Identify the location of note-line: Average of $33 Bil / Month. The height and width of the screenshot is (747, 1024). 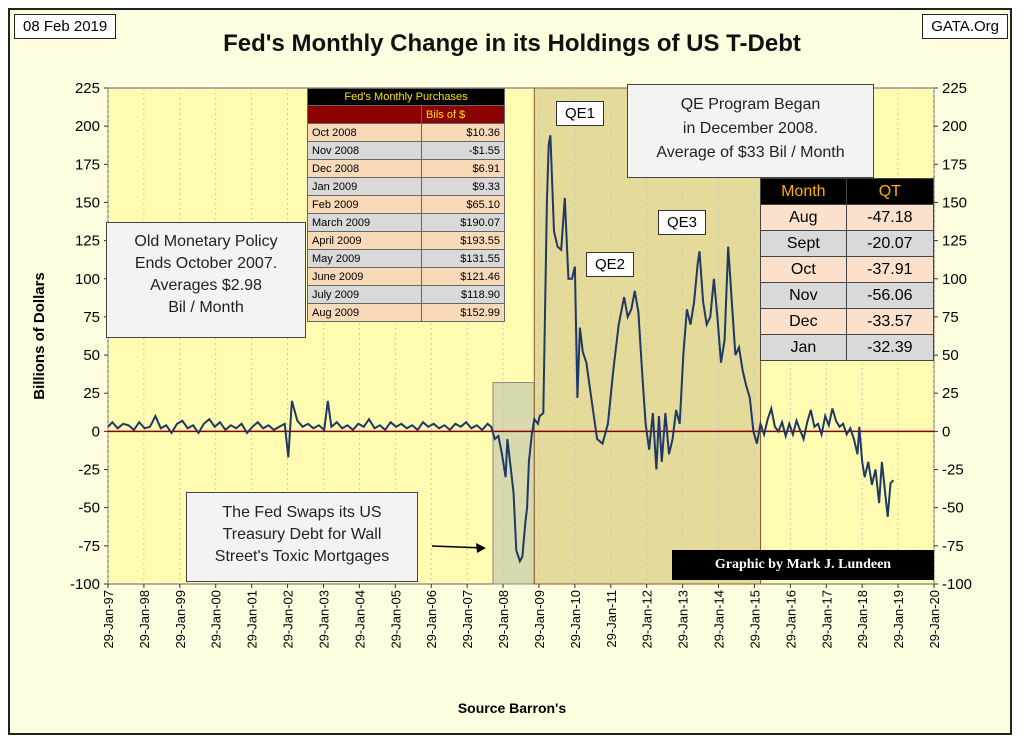
(750, 152).